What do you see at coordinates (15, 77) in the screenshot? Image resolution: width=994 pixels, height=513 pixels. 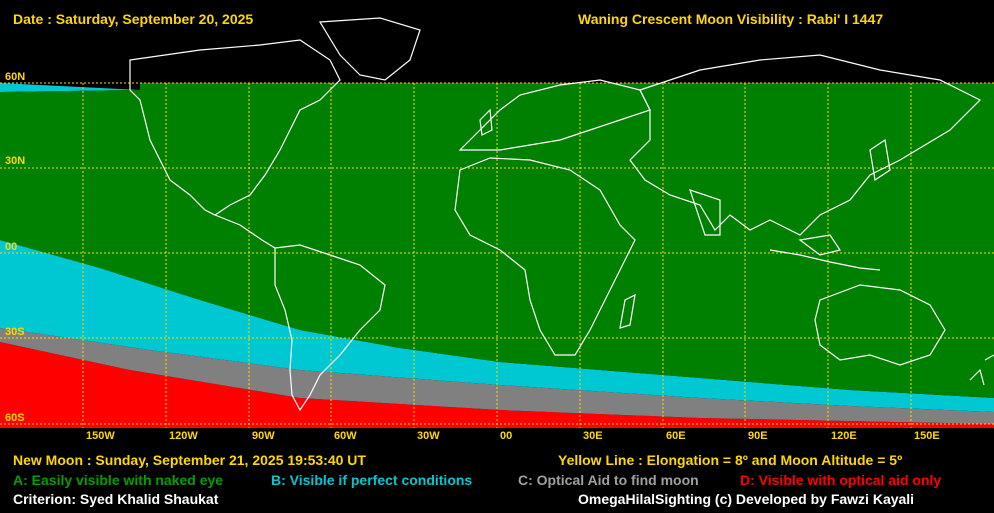 I see `lat-label-60n: 60N` at bounding box center [15, 77].